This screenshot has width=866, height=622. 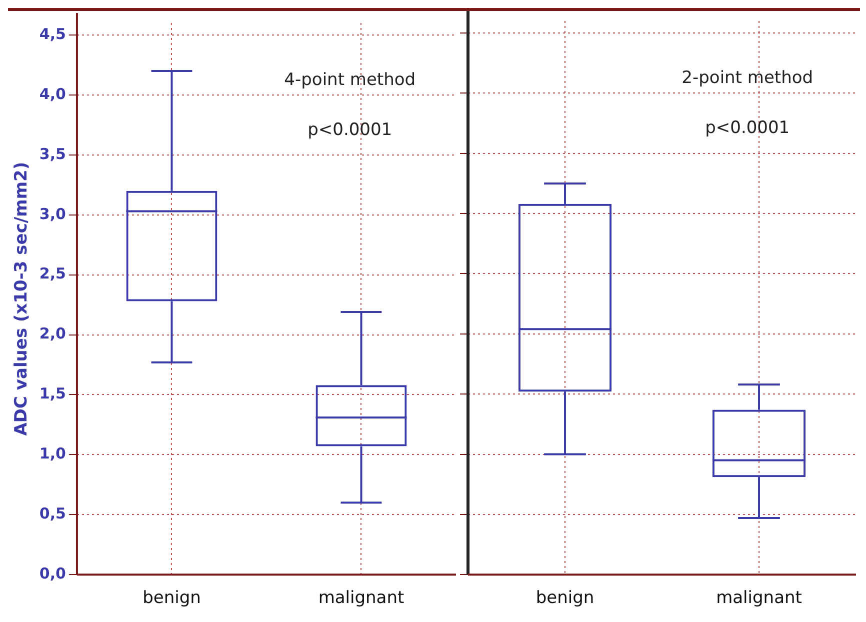 What do you see at coordinates (52, 153) in the screenshot?
I see `y-tick-label: 3,5` at bounding box center [52, 153].